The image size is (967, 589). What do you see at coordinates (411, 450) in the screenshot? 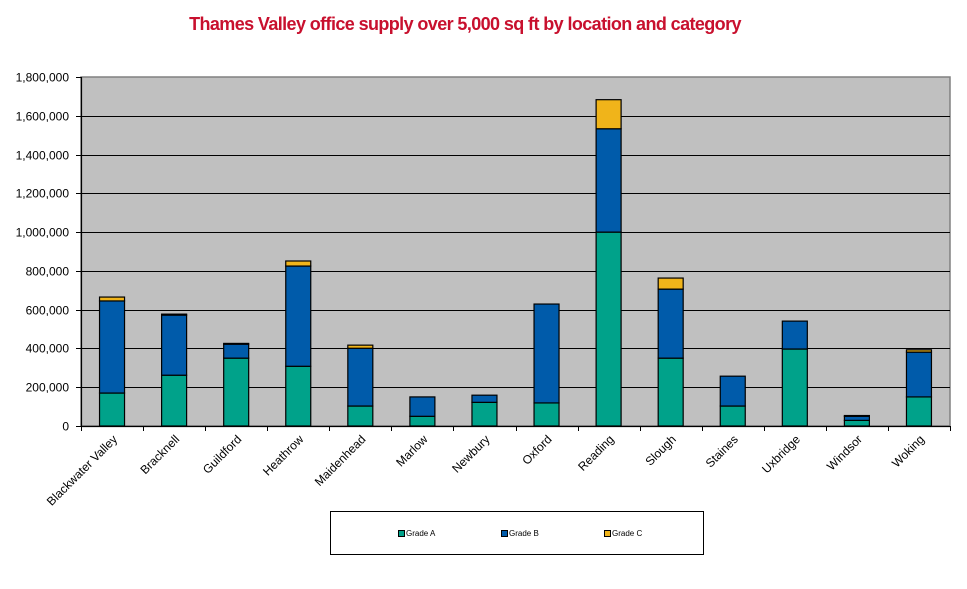
I see `x-tick-label: Marlow` at bounding box center [411, 450].